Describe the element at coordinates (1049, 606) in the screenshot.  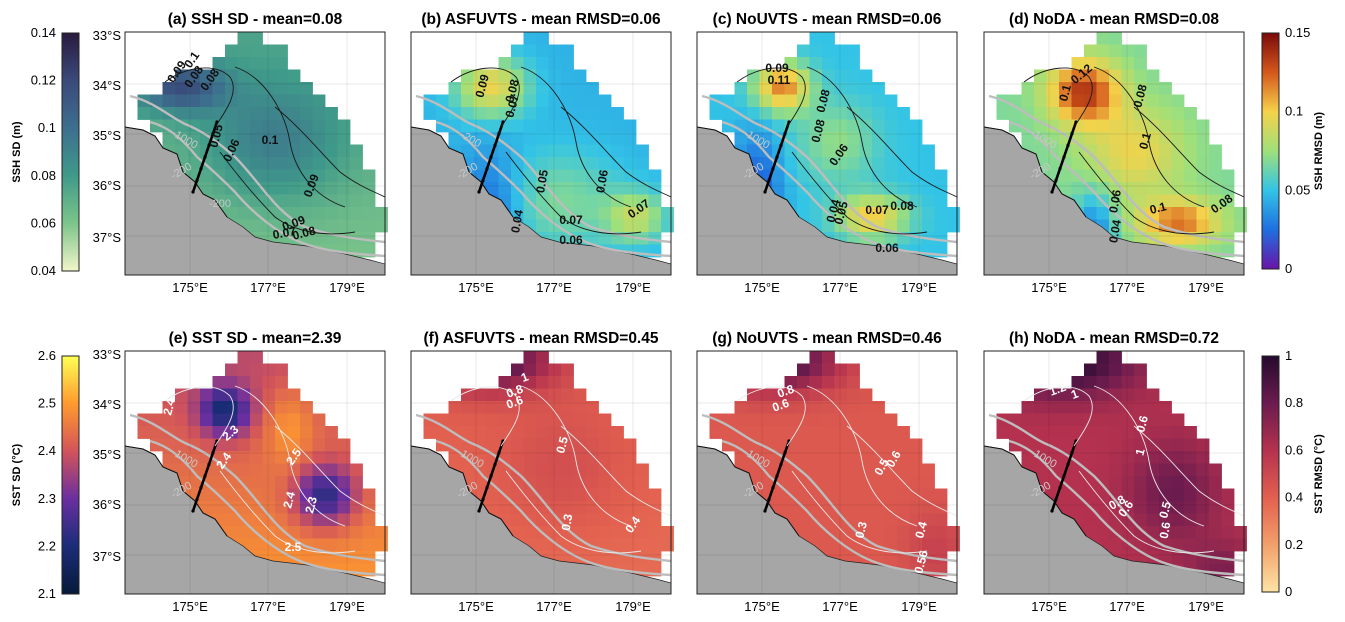
I see `lon-tick-label: 175°E` at that location.